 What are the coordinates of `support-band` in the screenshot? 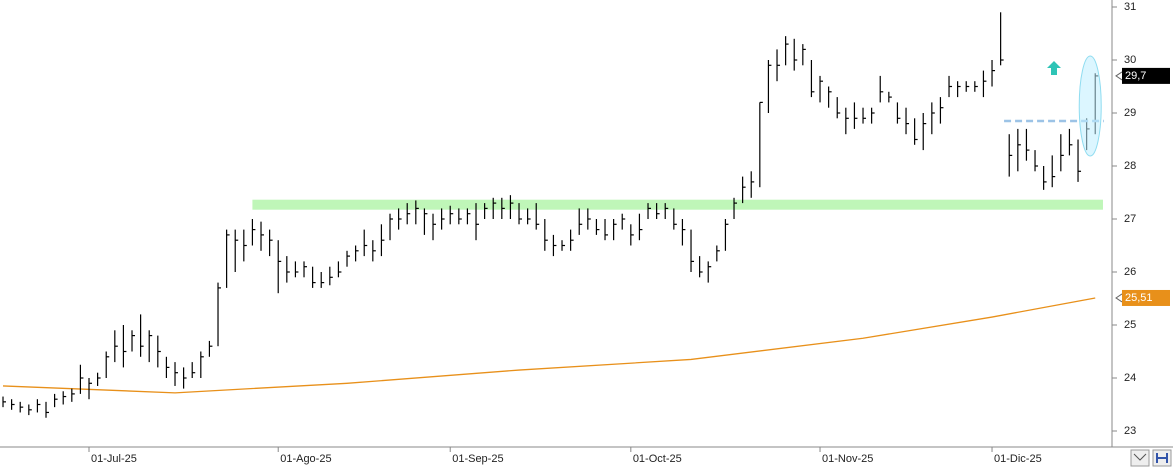 It's located at (677, 204).